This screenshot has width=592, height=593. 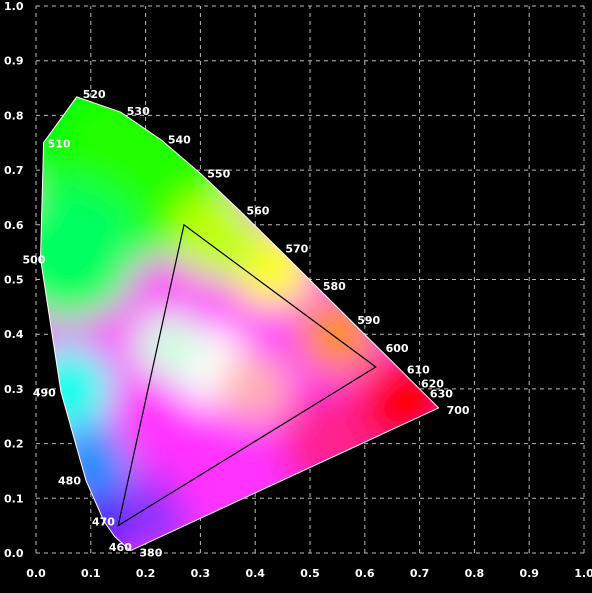 I want to click on x-tick-label: 0.3, so click(x=201, y=573).